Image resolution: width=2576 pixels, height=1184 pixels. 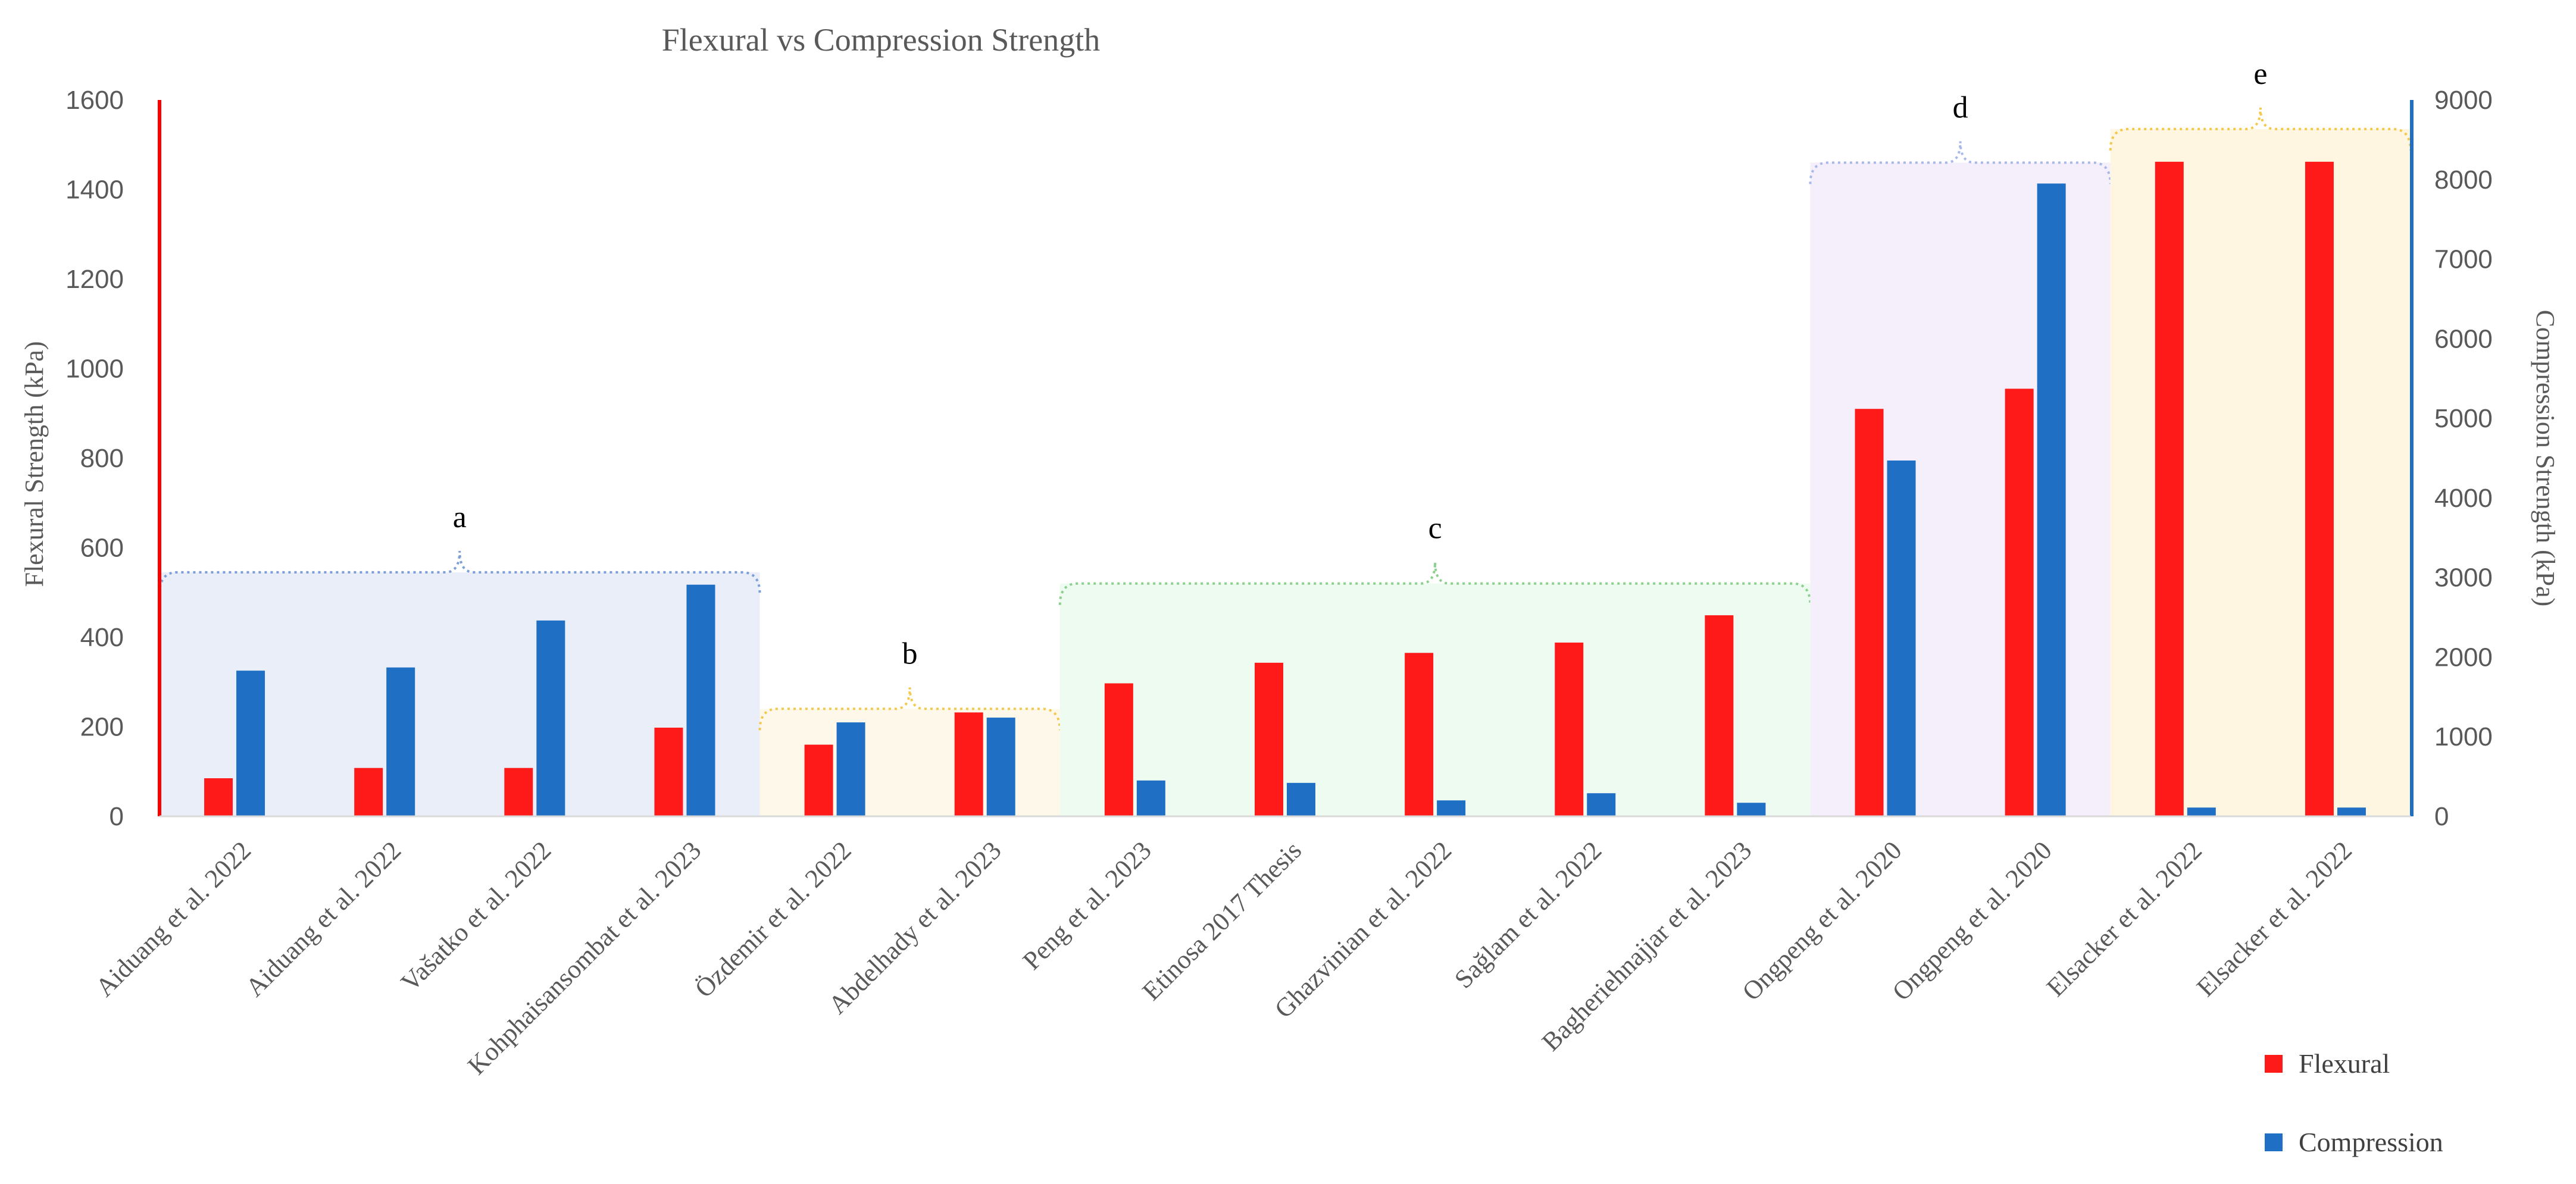 I want to click on x-tick-label: Vašatko et al. 2022, so click(x=476, y=916).